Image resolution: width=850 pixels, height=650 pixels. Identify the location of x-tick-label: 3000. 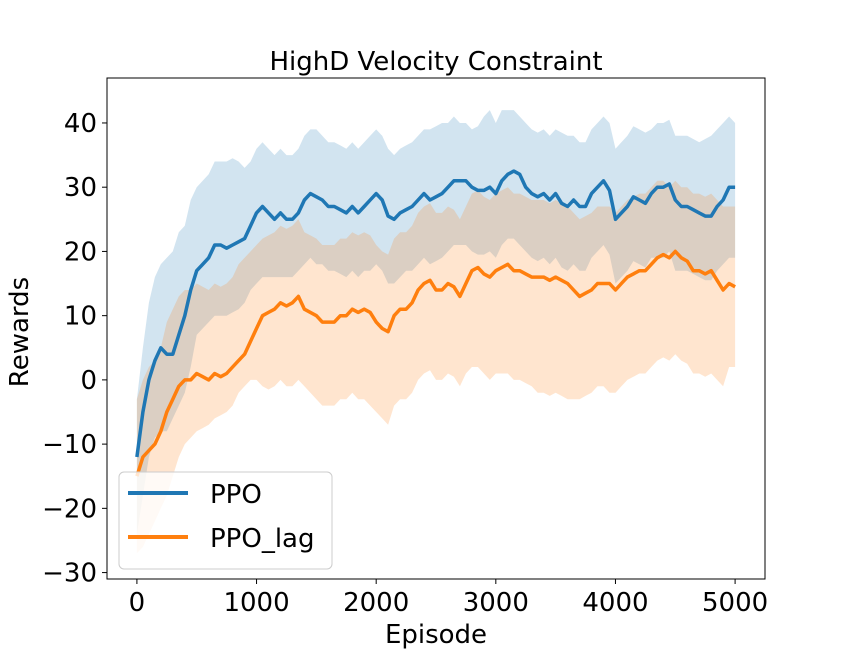
(496, 603).